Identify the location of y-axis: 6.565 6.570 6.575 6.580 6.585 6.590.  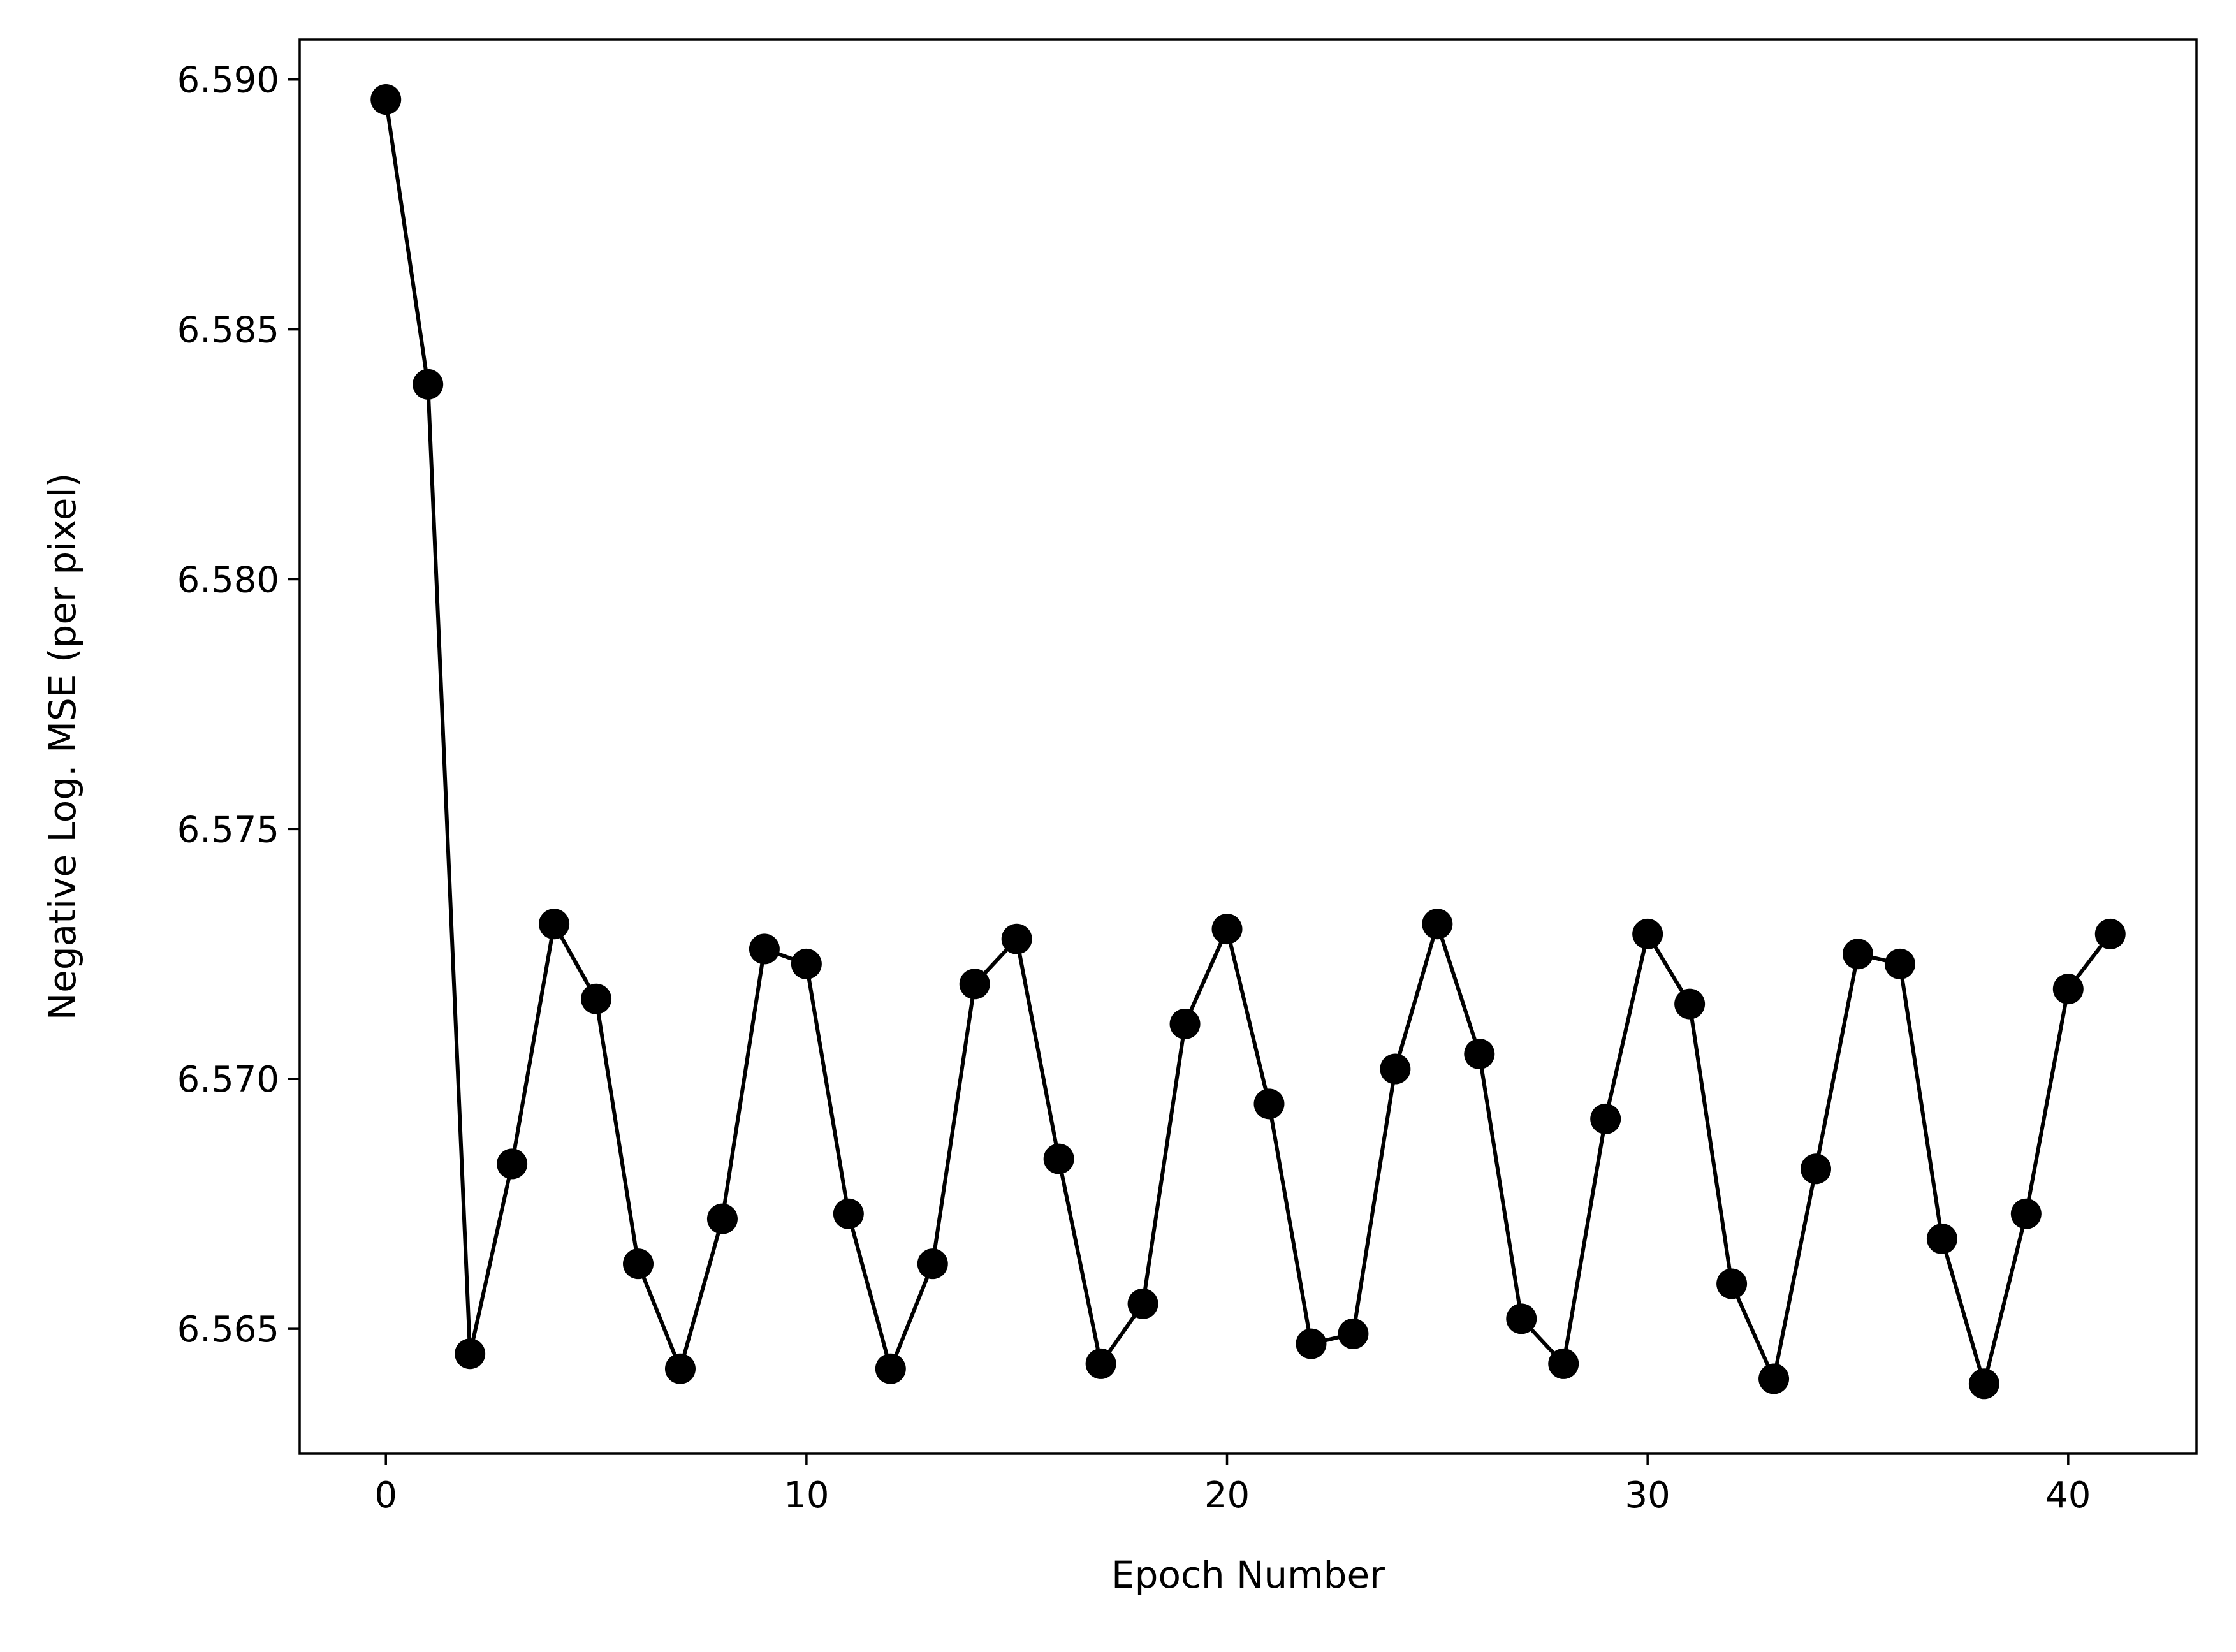
(239, 705).